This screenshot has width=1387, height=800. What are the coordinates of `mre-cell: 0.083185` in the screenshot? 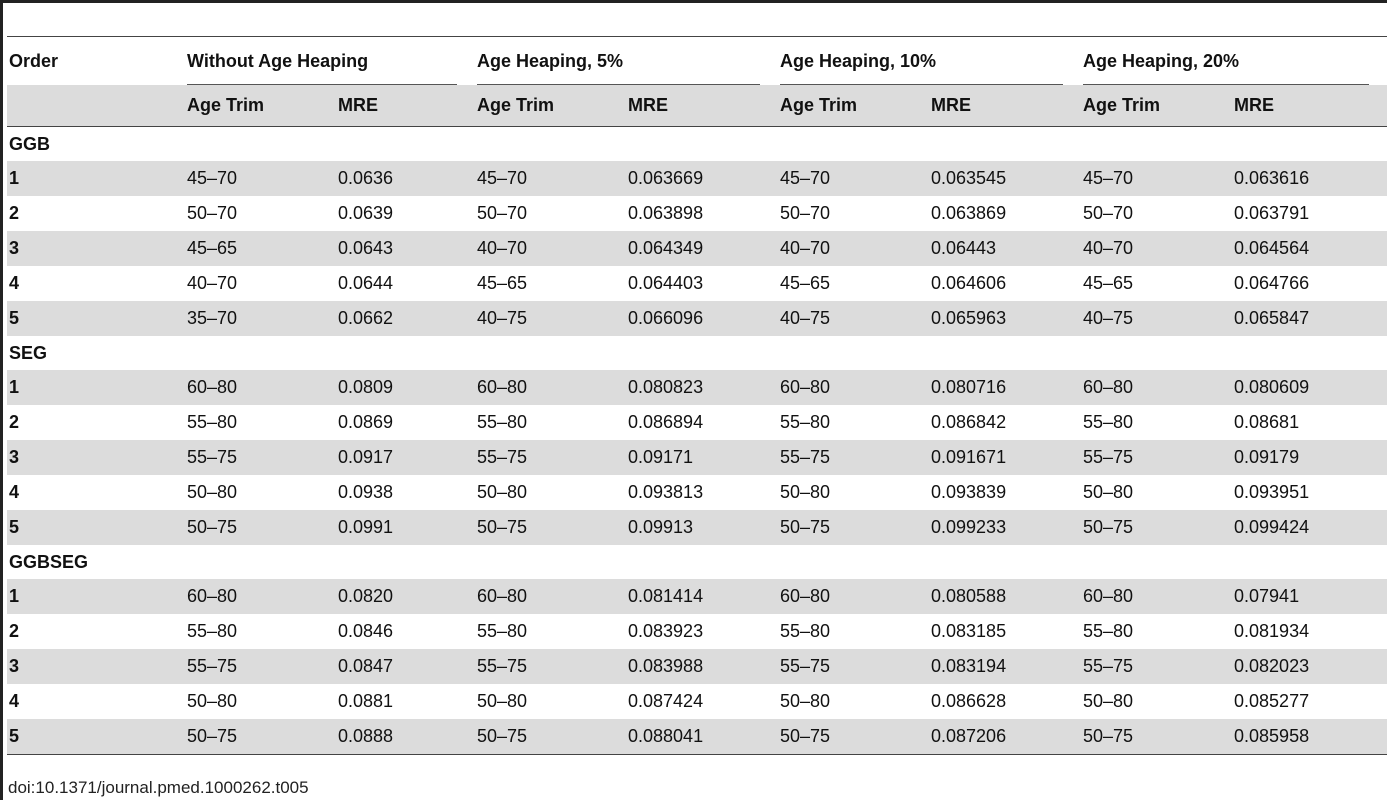 It's located at (969, 631).